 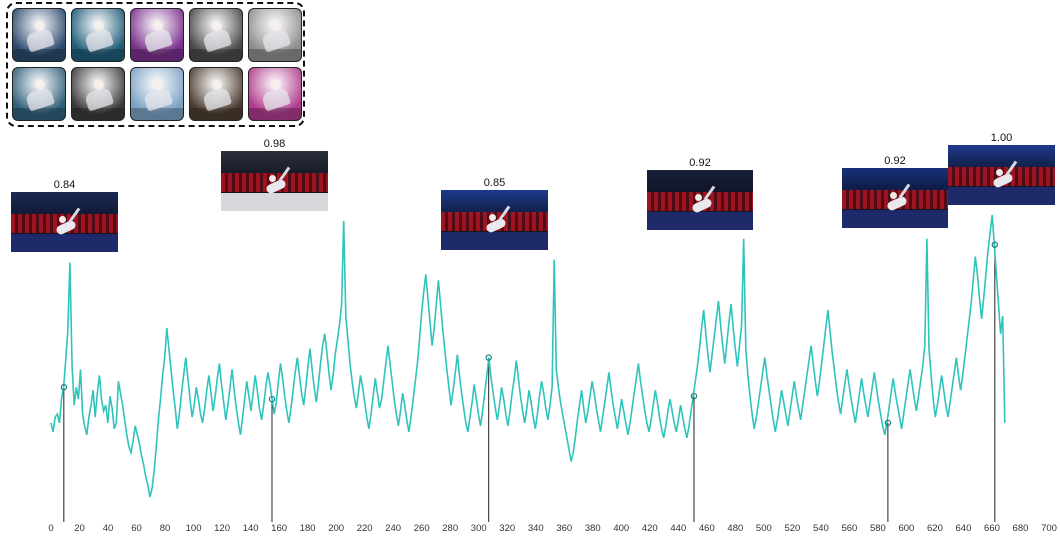 I want to click on x-tick-label: 60, so click(x=136, y=528).